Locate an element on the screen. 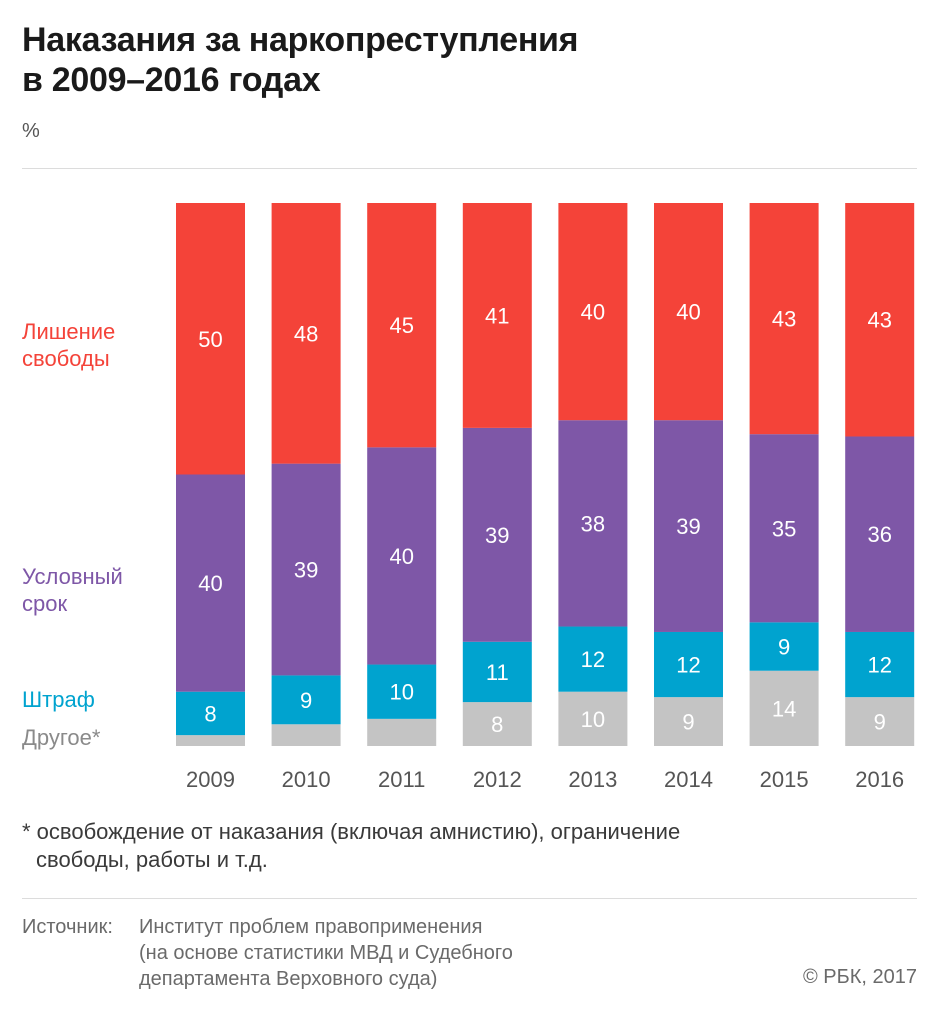 The width and height of the screenshot is (945, 1012). data-label-2015-1: 9 is located at coordinates (784, 647).